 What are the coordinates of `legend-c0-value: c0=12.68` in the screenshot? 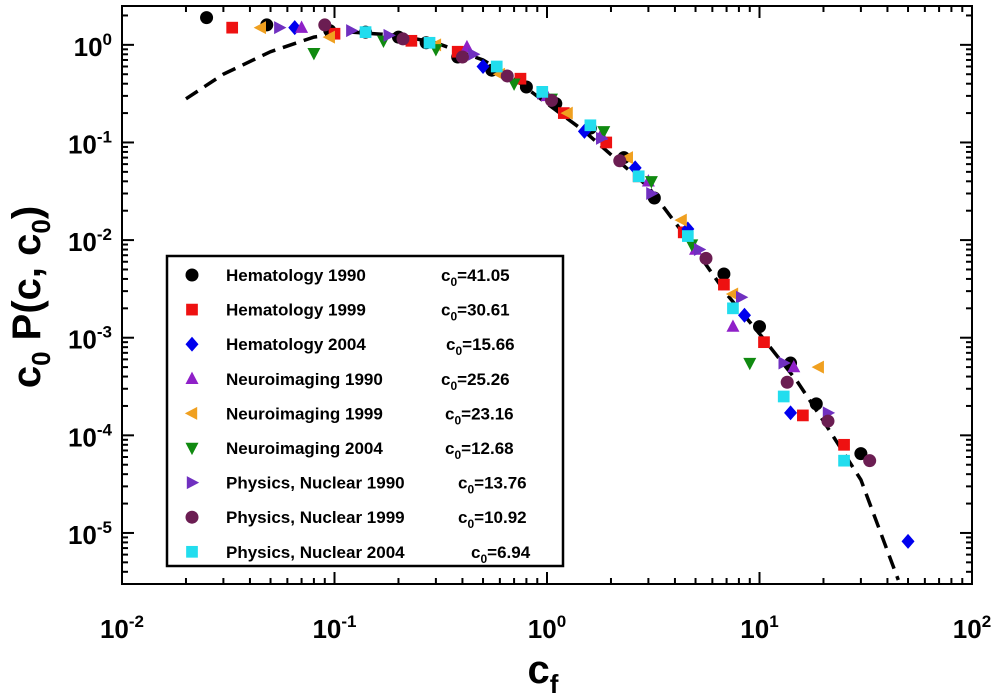 It's located at (479, 450).